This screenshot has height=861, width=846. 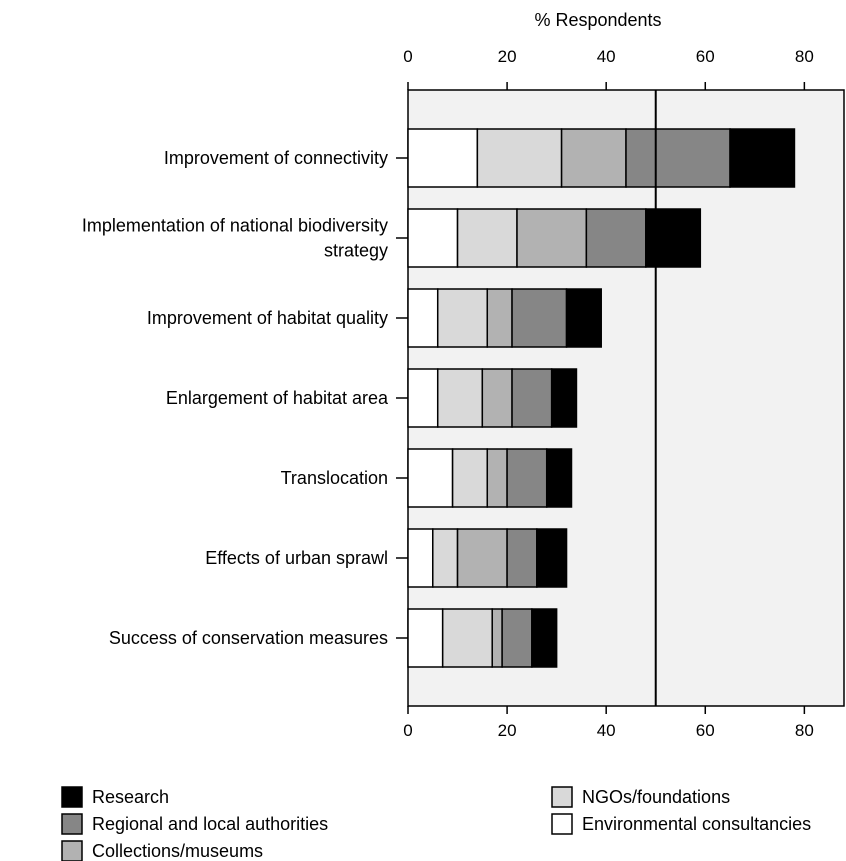 I want to click on x-axis-title: % Respondents, so click(x=597, y=20).